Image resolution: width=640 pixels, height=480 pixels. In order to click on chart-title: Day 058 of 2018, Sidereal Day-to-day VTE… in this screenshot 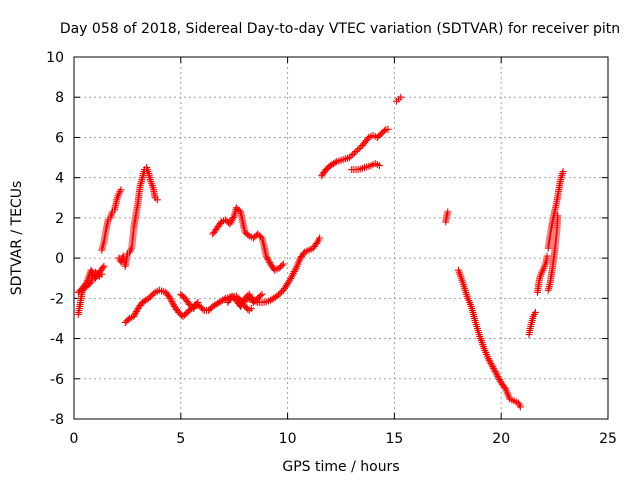, I will do `click(340, 29)`.